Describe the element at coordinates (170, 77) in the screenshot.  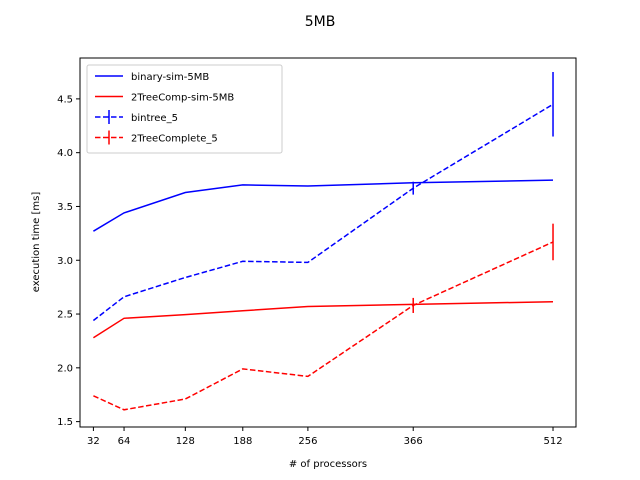
I see `legend-label: binary-sim-5MB` at that location.